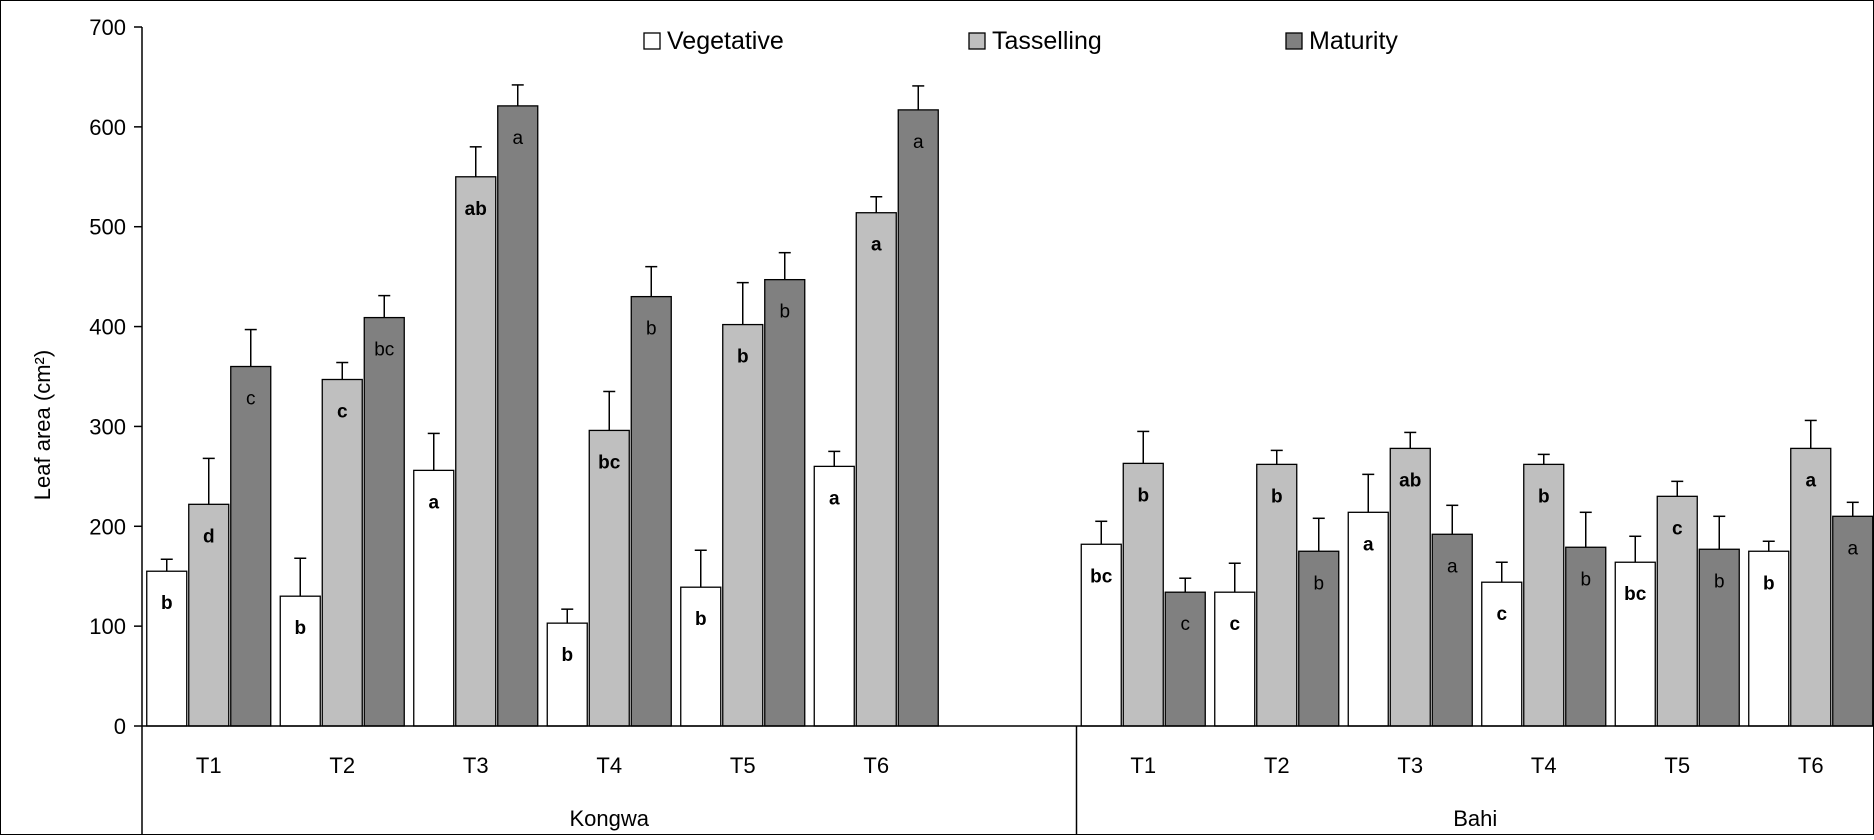  I want to click on legend: Vegetative Tasselling Maturity, so click(1020, 41).